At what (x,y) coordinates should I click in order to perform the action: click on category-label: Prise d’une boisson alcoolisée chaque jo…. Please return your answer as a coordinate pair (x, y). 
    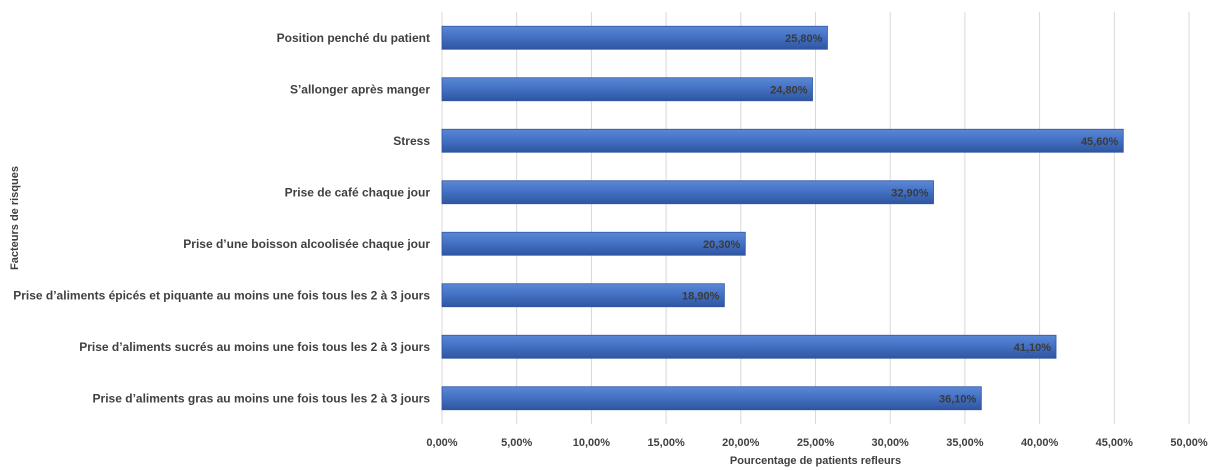
    Looking at the image, I should click on (306, 244).